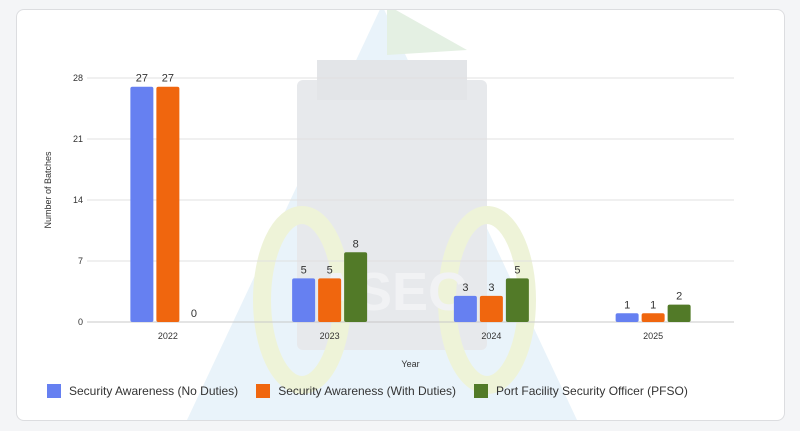 This screenshot has height=431, width=800. What do you see at coordinates (80, 322) in the screenshot?
I see `y-tick-label: 0` at bounding box center [80, 322].